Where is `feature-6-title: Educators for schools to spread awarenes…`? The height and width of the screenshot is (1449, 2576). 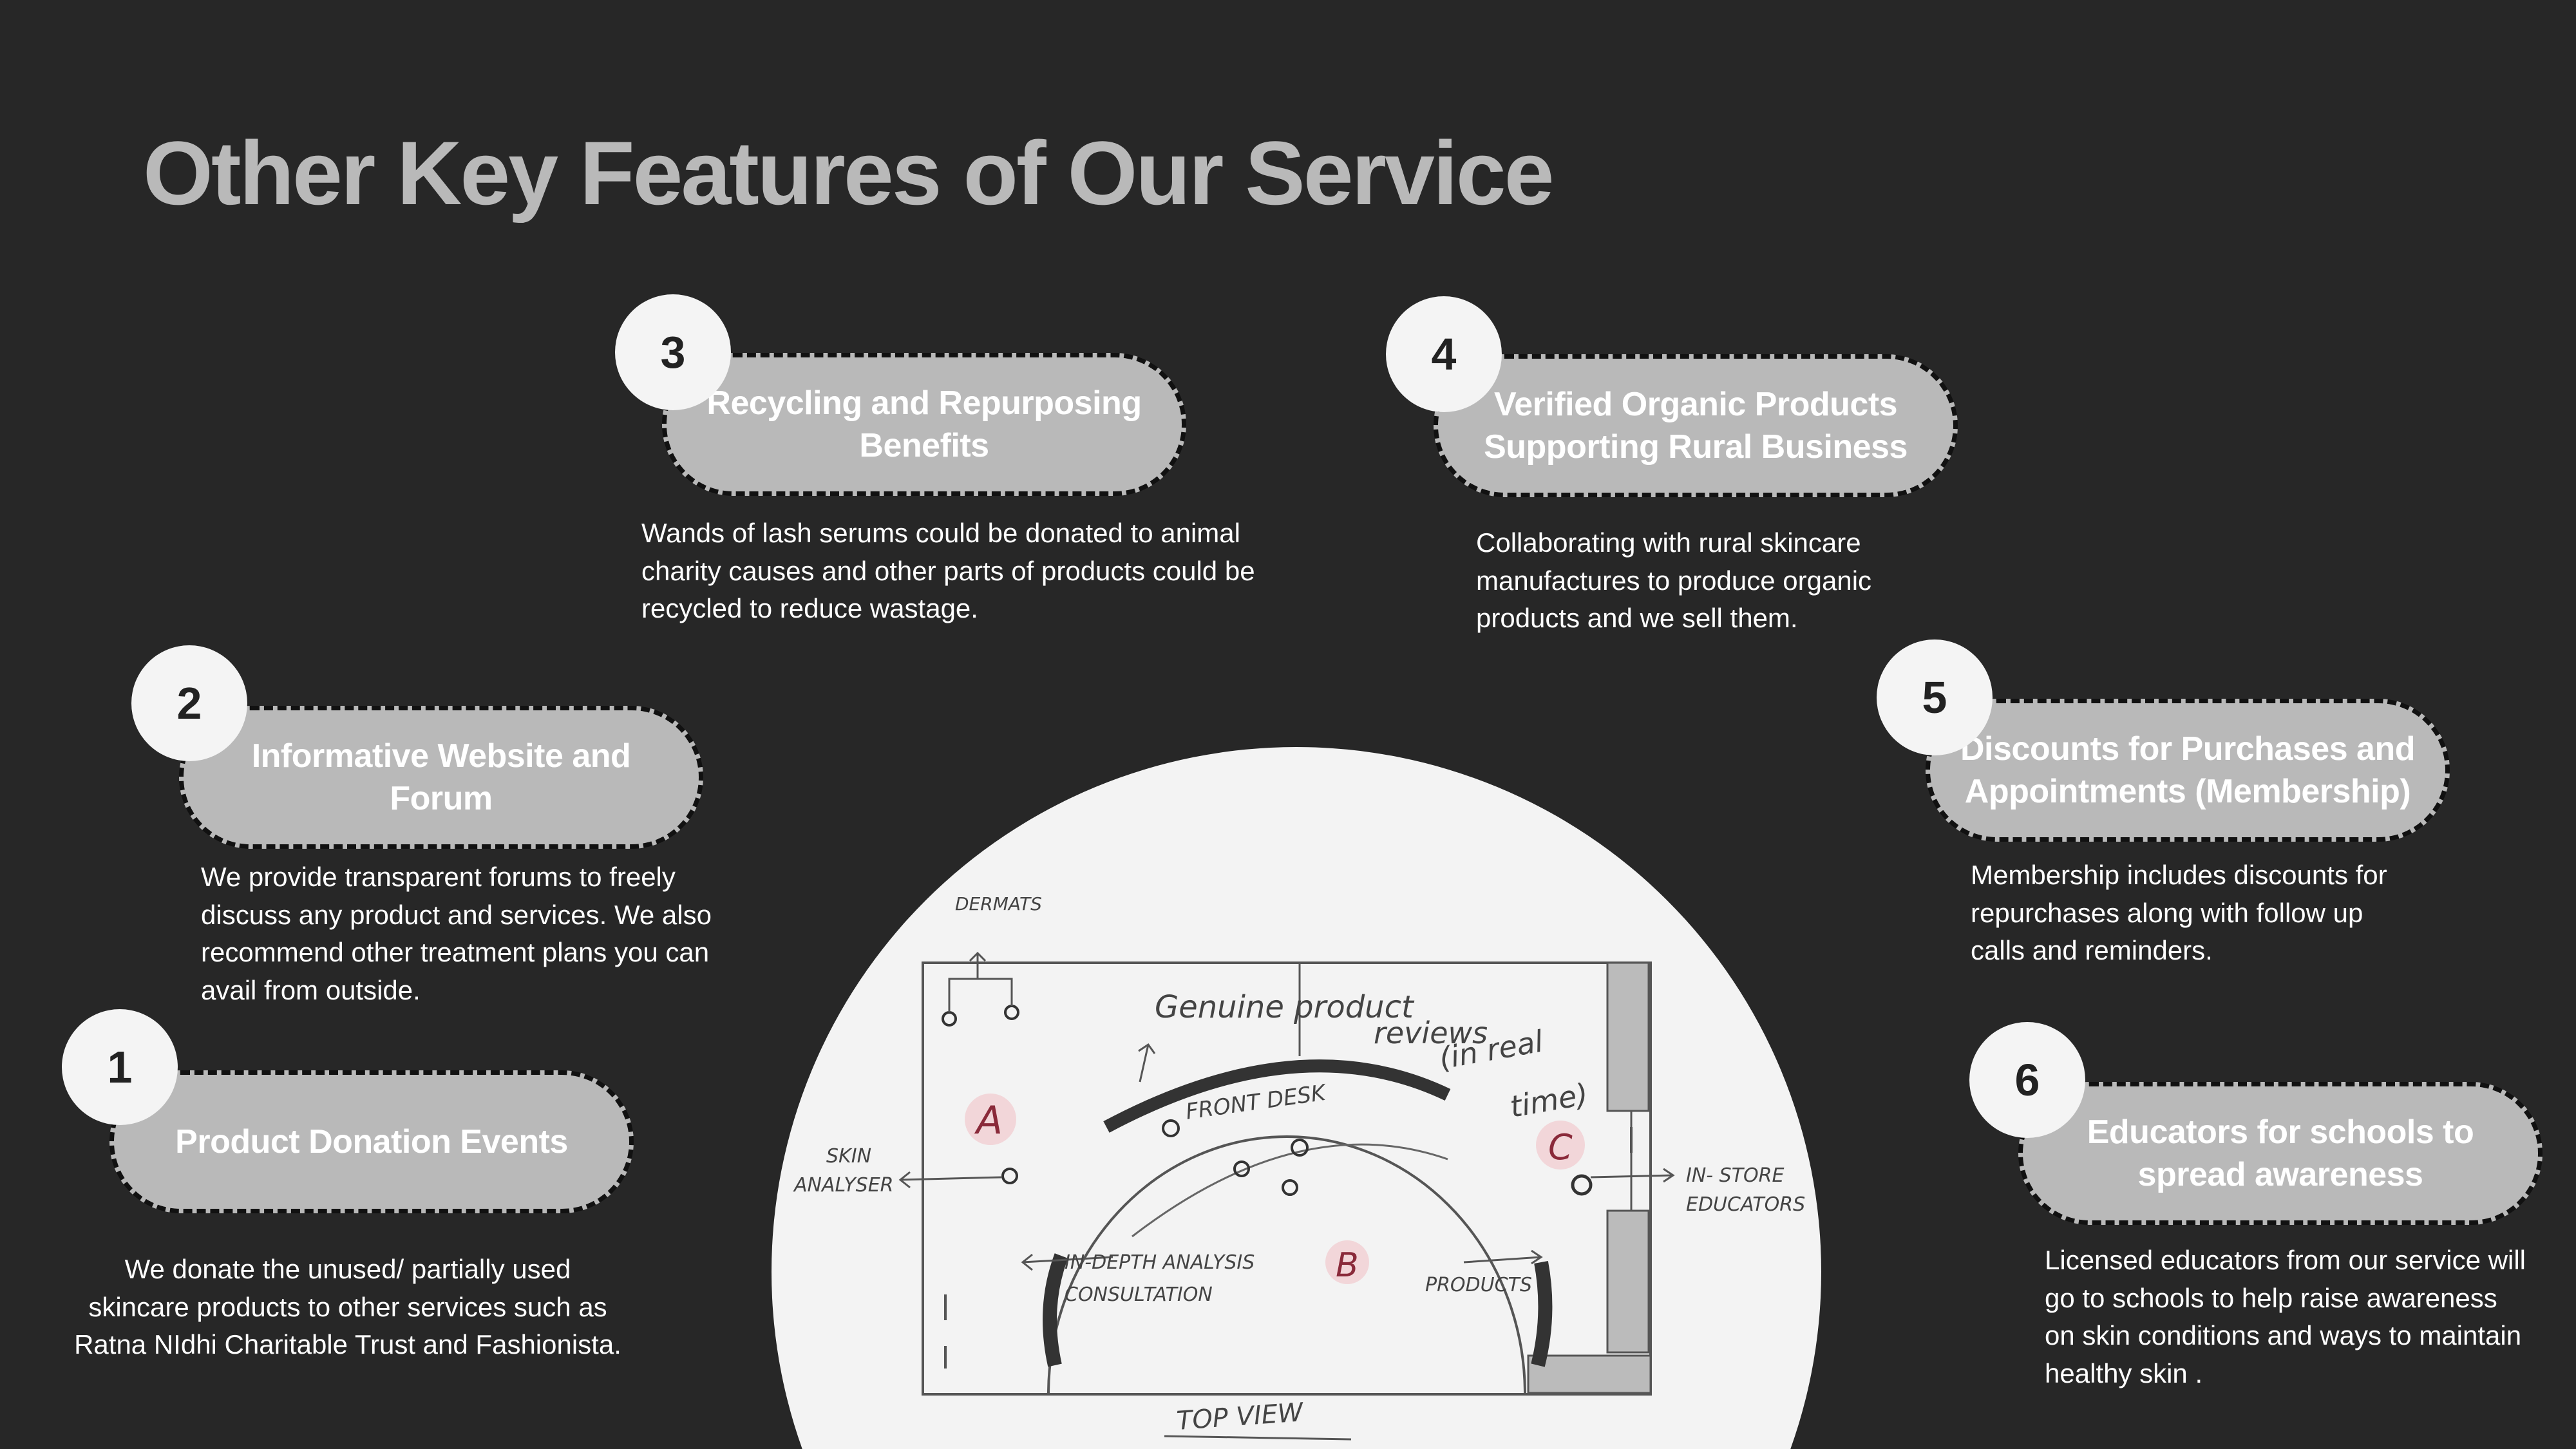
feature-6-title: Educators for schools to spread awarenes… is located at coordinates (2280, 1153).